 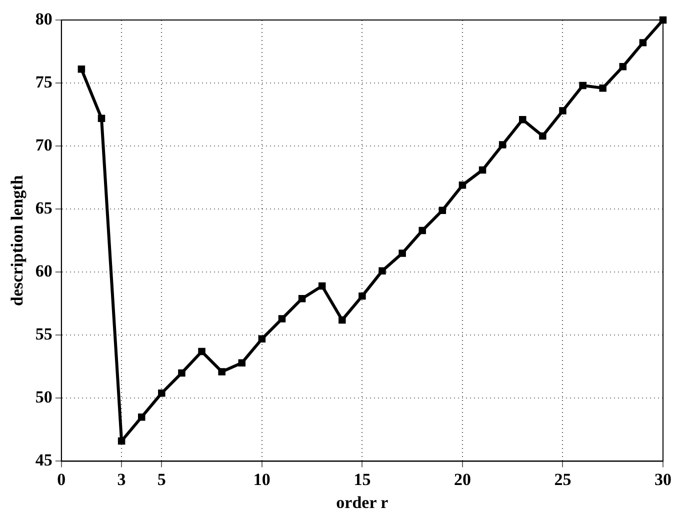 I want to click on y-tick-label: 65, so click(x=43, y=208).